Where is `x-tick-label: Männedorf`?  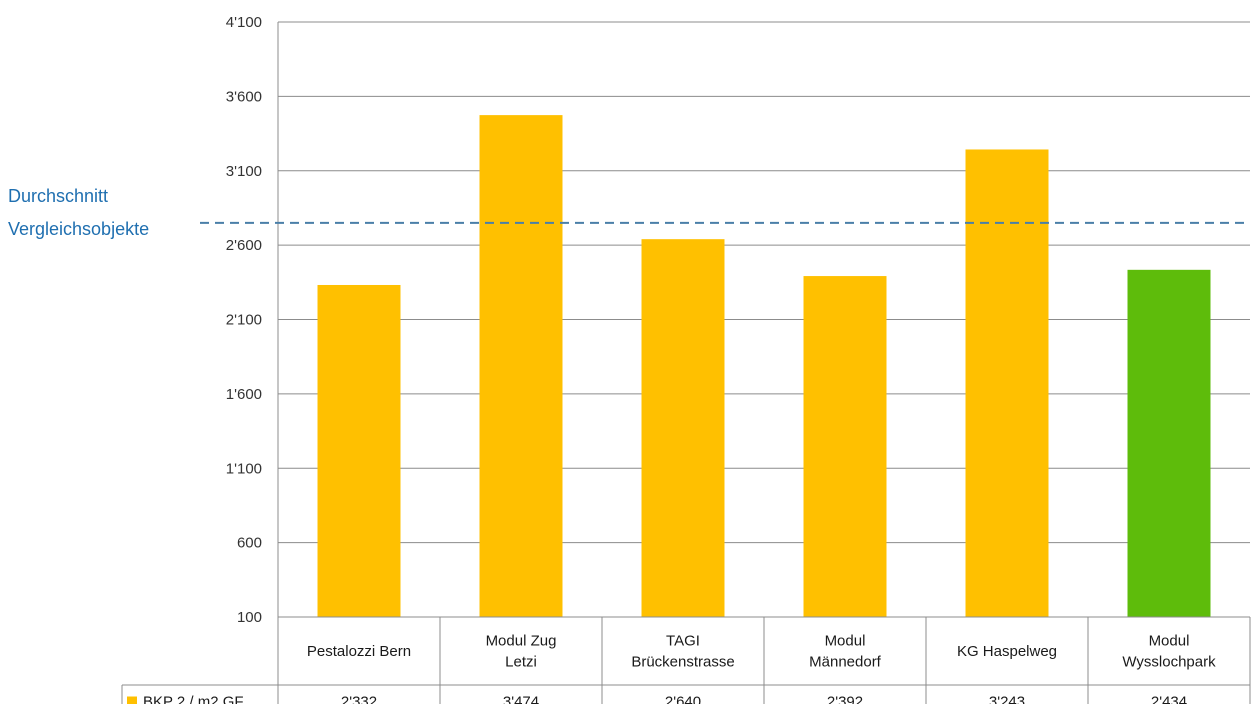
x-tick-label: Männedorf is located at coordinates (845, 662).